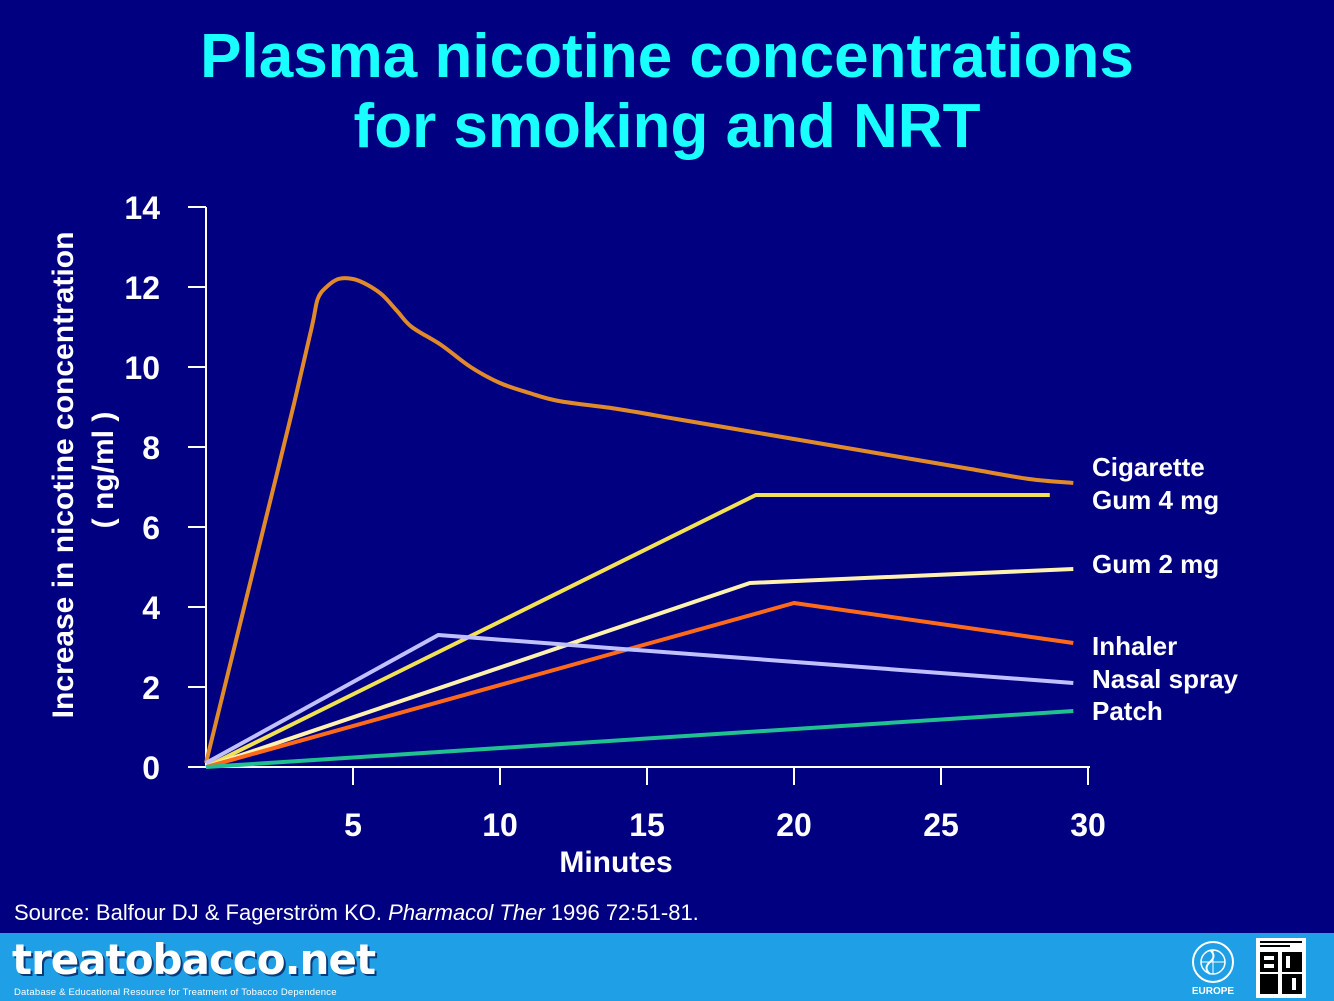 The width and height of the screenshot is (1334, 1001). What do you see at coordinates (1127, 711) in the screenshot?
I see `series-label-patch: Patch` at bounding box center [1127, 711].